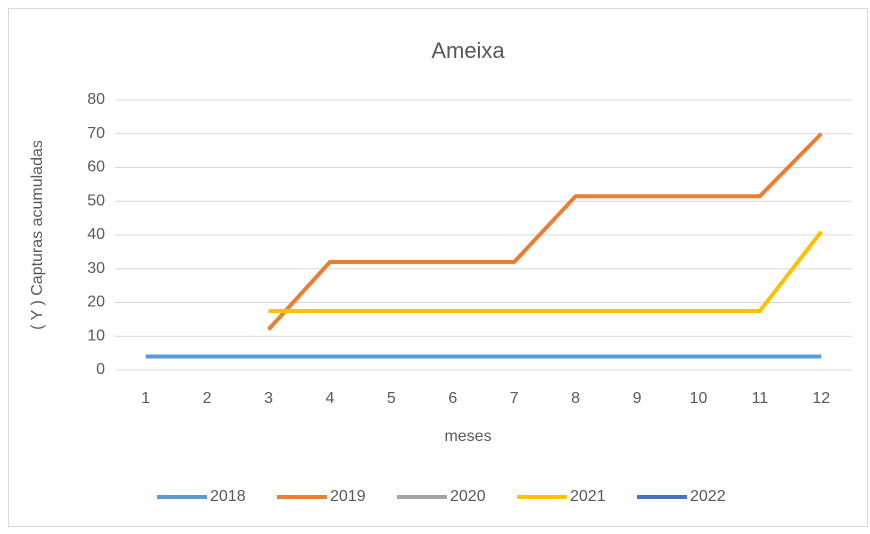  I want to click on legend-label: 2018, so click(228, 496).